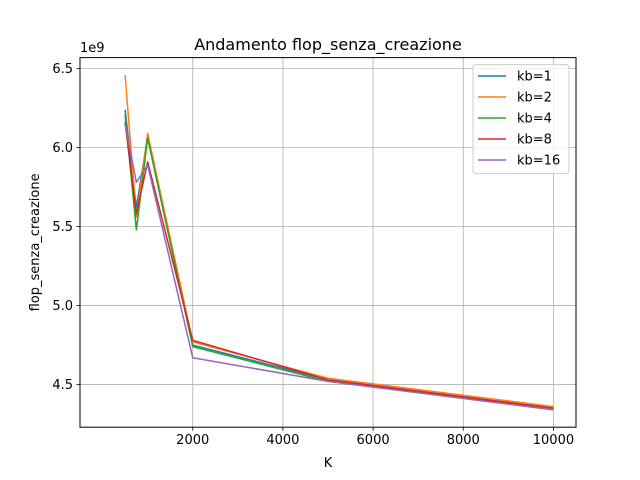 The image size is (640, 480). Describe the element at coordinates (192, 440) in the screenshot. I see `x-tick-label: 2000` at that location.